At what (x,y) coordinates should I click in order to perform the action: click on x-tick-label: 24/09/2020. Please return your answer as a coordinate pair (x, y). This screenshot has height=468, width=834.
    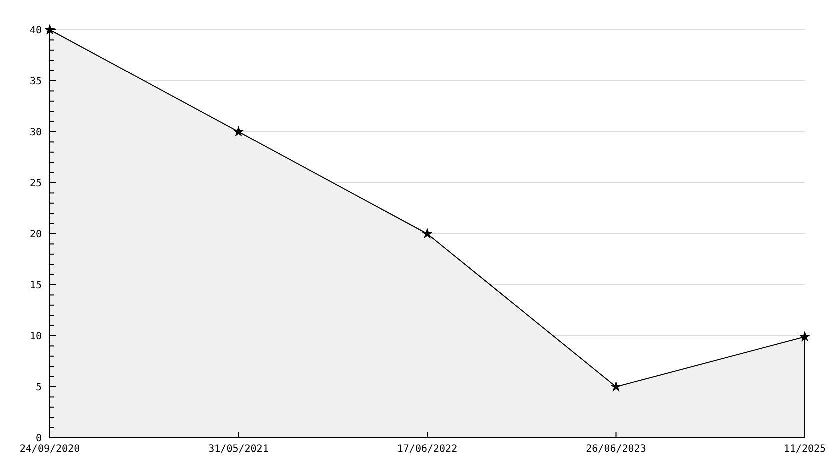
    Looking at the image, I should click on (50, 449).